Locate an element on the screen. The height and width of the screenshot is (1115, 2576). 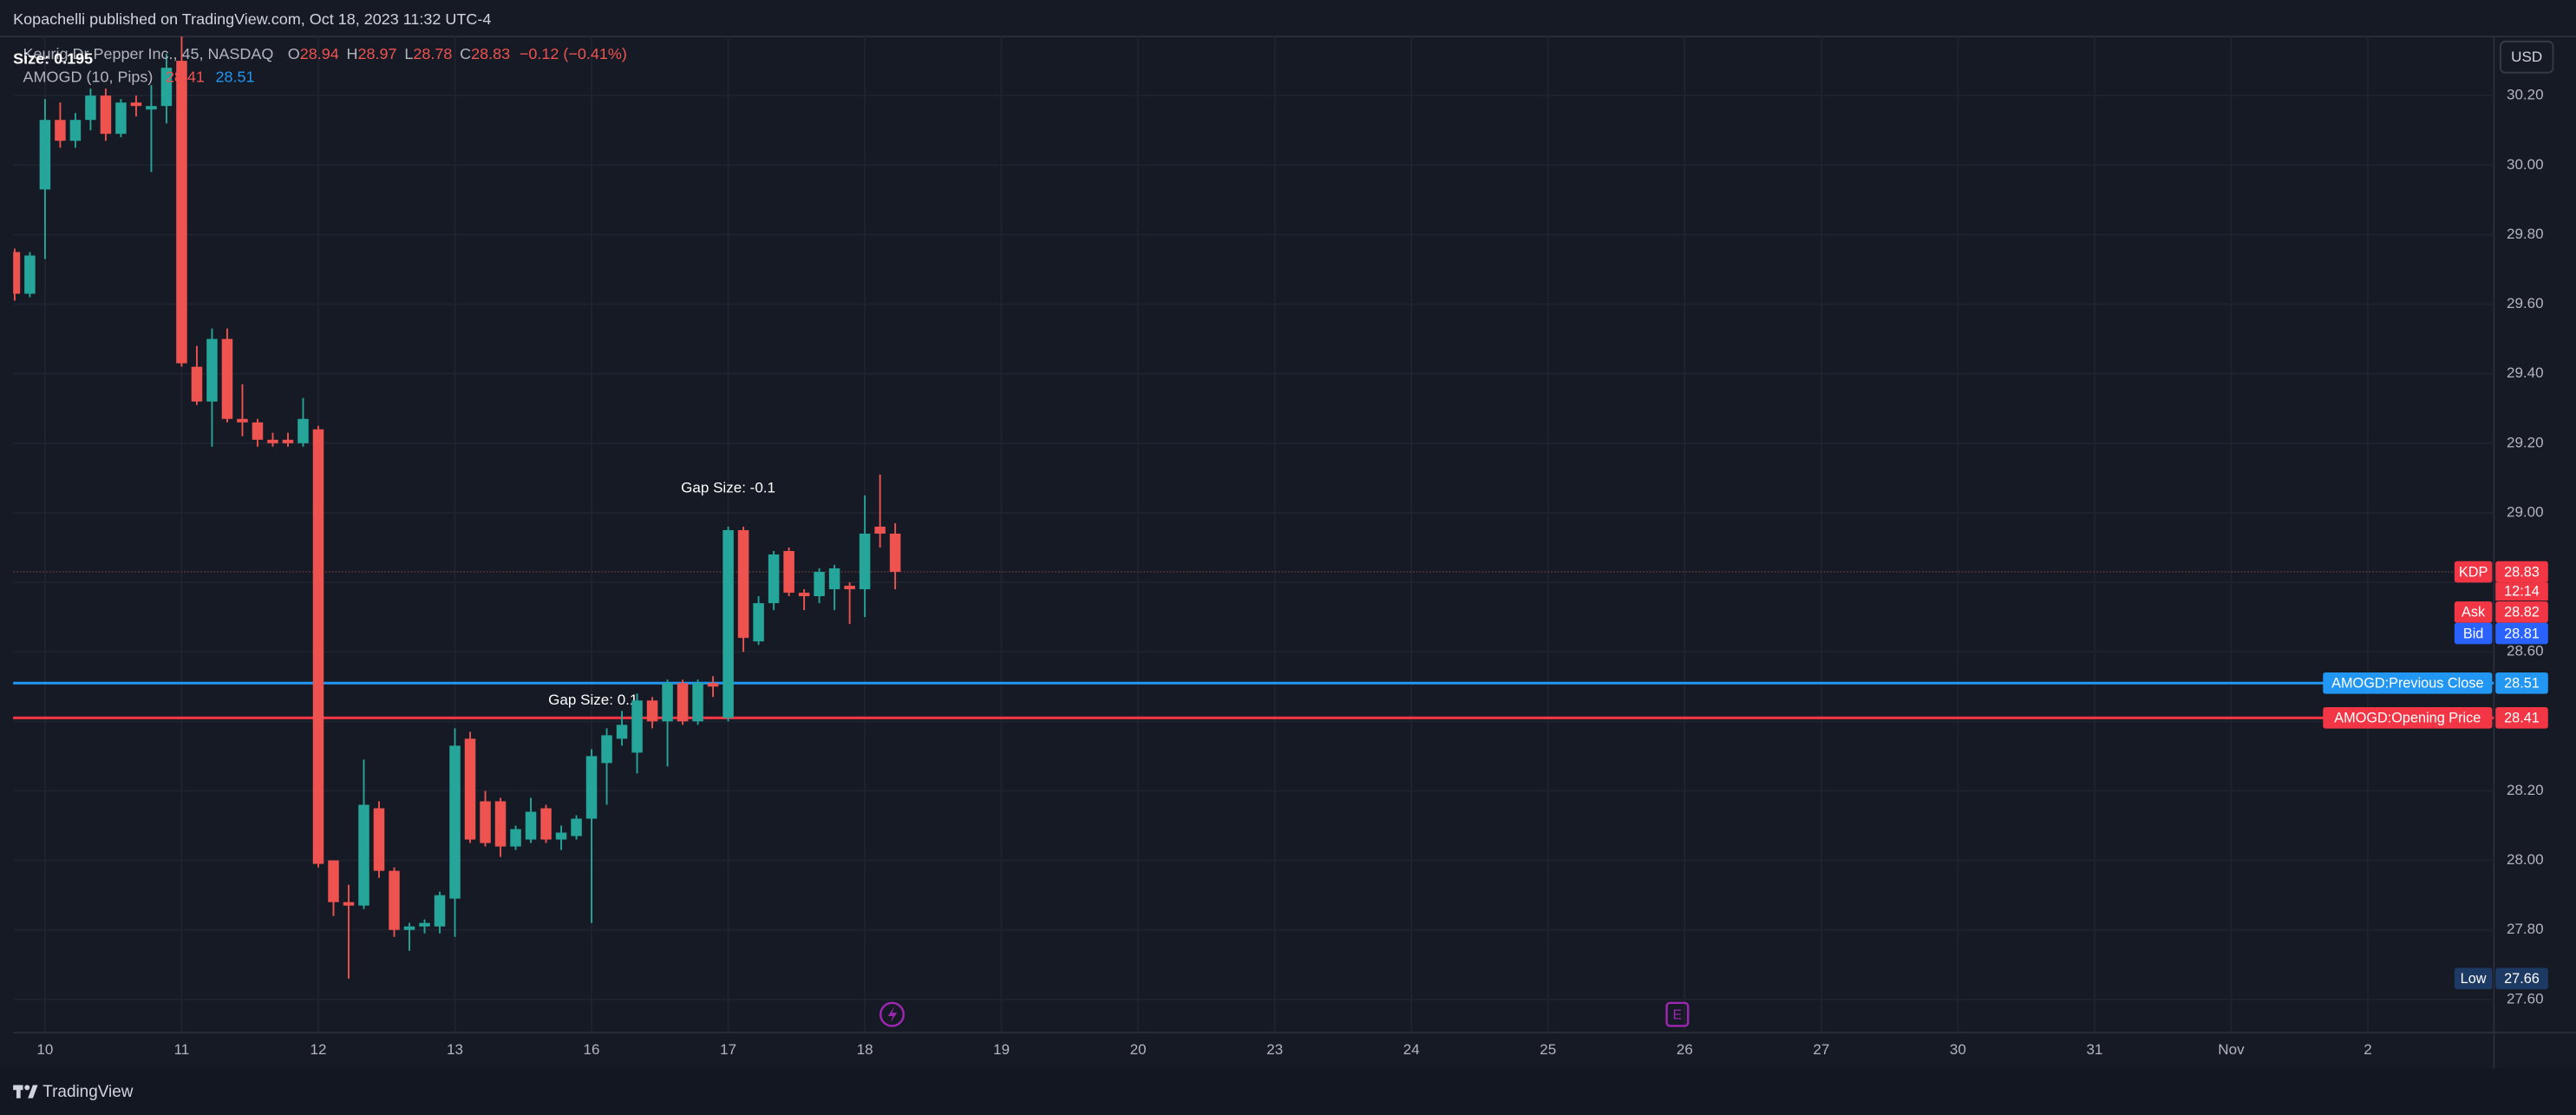
x-tick-label: 20 is located at coordinates (1138, 1049).